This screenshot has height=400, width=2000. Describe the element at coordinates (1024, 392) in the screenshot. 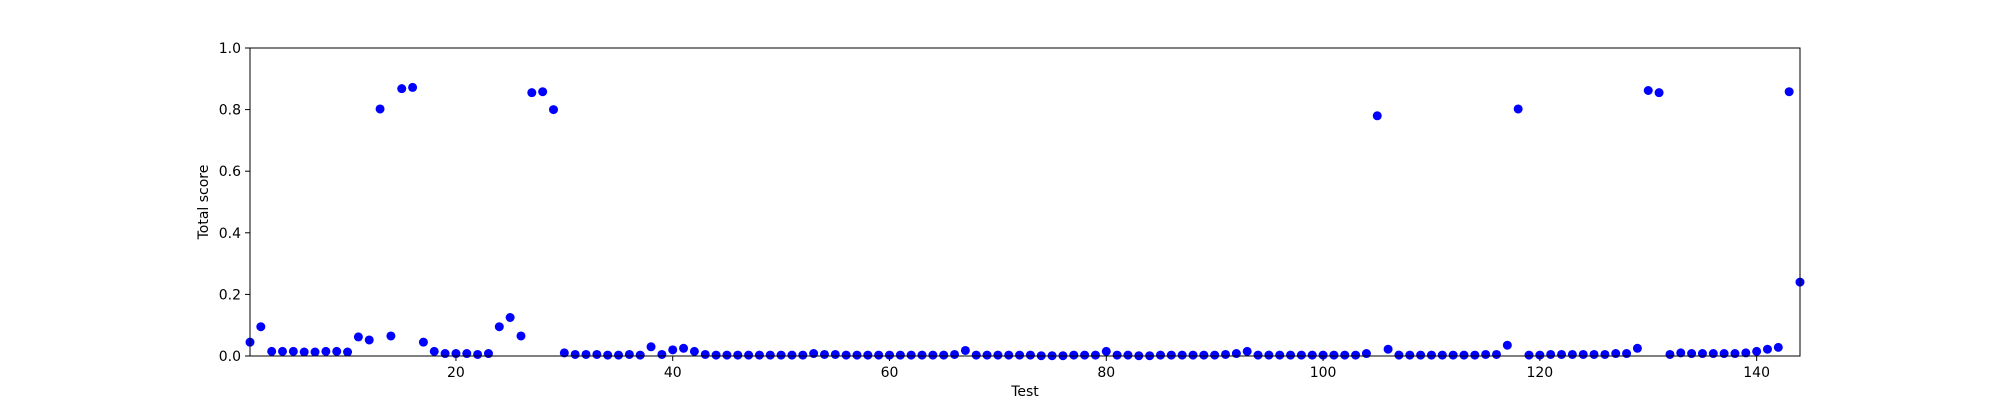

I see `x-axis-label: Test` at that location.